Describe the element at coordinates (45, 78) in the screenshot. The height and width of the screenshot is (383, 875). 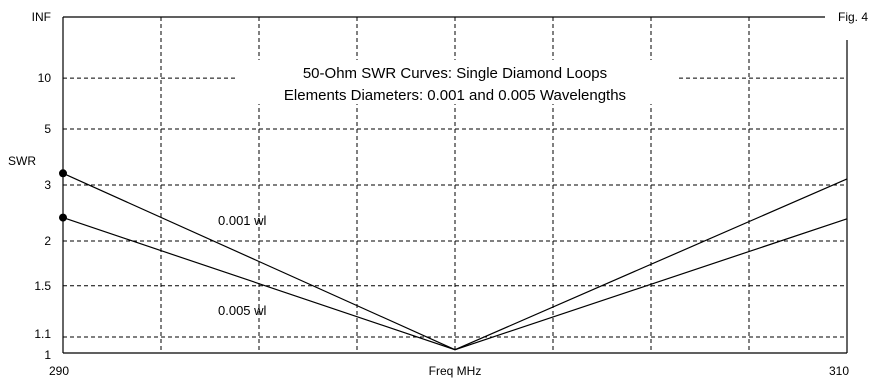
I see `y-tick-label: 10` at that location.